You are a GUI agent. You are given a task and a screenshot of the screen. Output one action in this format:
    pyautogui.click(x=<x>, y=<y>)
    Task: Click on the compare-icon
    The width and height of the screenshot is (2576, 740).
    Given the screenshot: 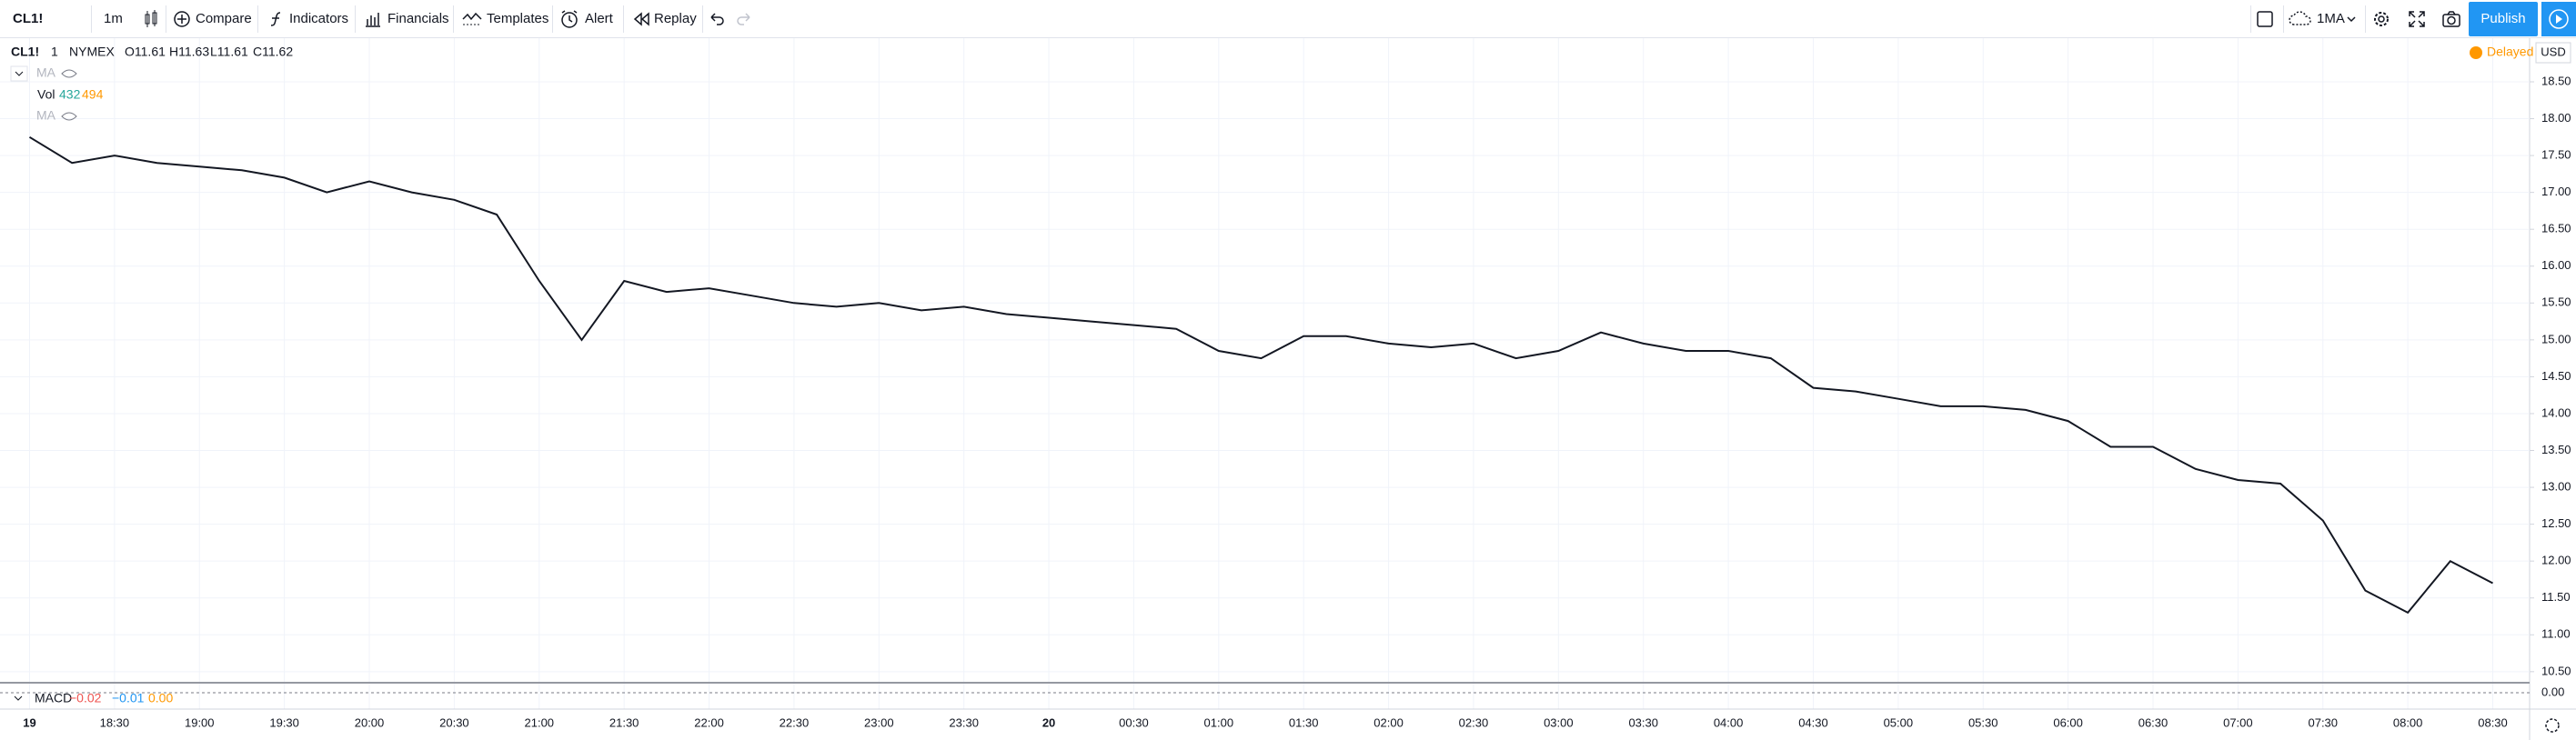 What is the action you would take?
    pyautogui.click(x=182, y=19)
    